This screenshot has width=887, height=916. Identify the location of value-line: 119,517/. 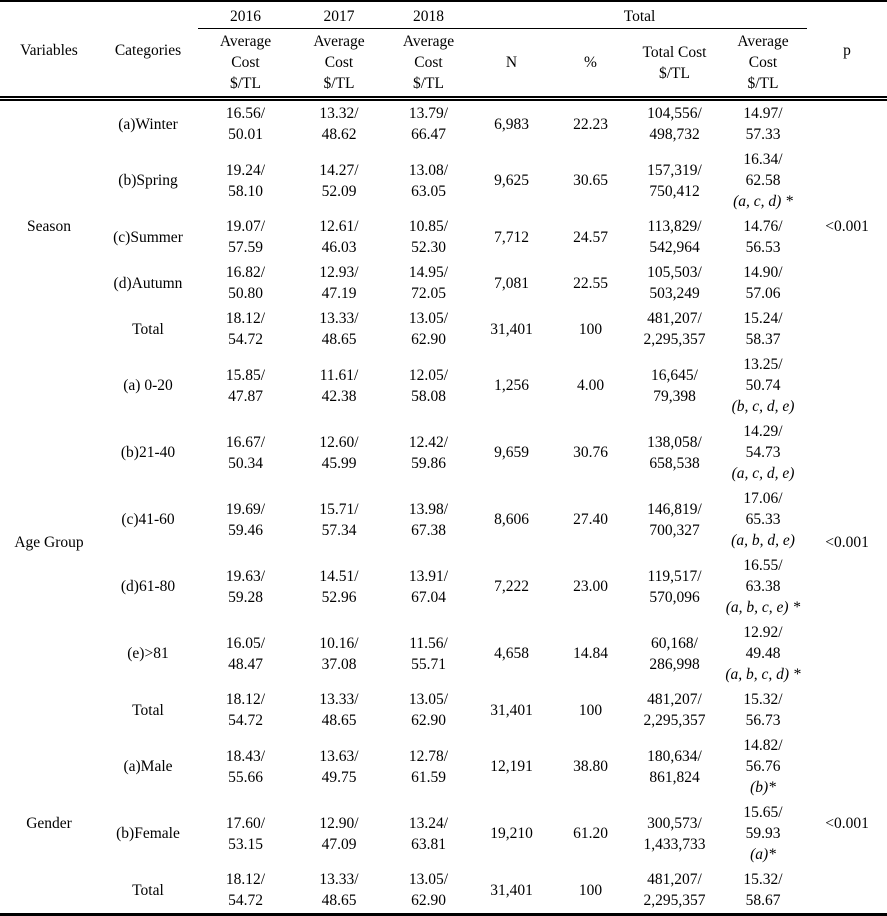
(674, 576).